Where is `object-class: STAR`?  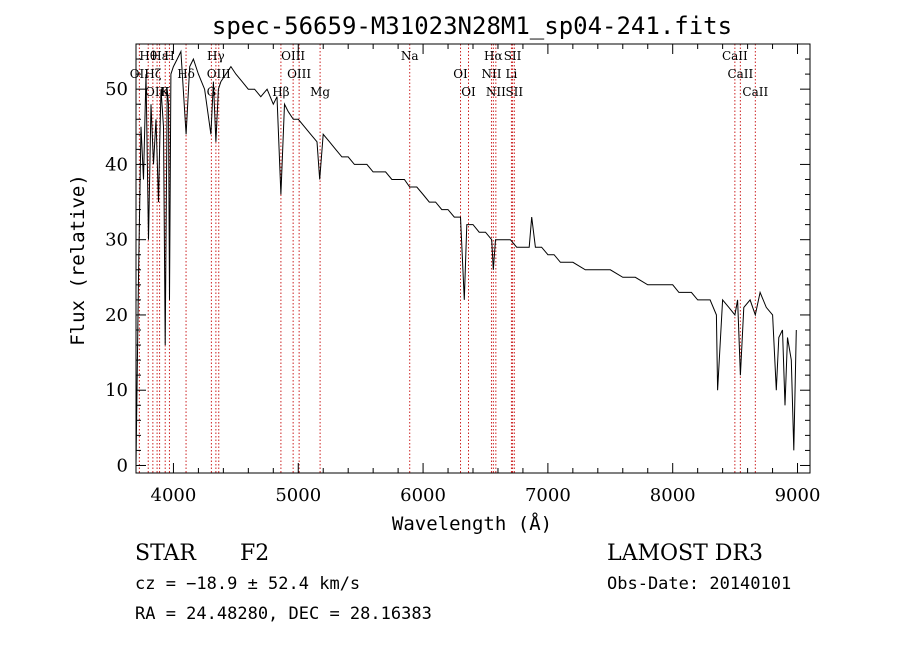 object-class: STAR is located at coordinates (166, 553).